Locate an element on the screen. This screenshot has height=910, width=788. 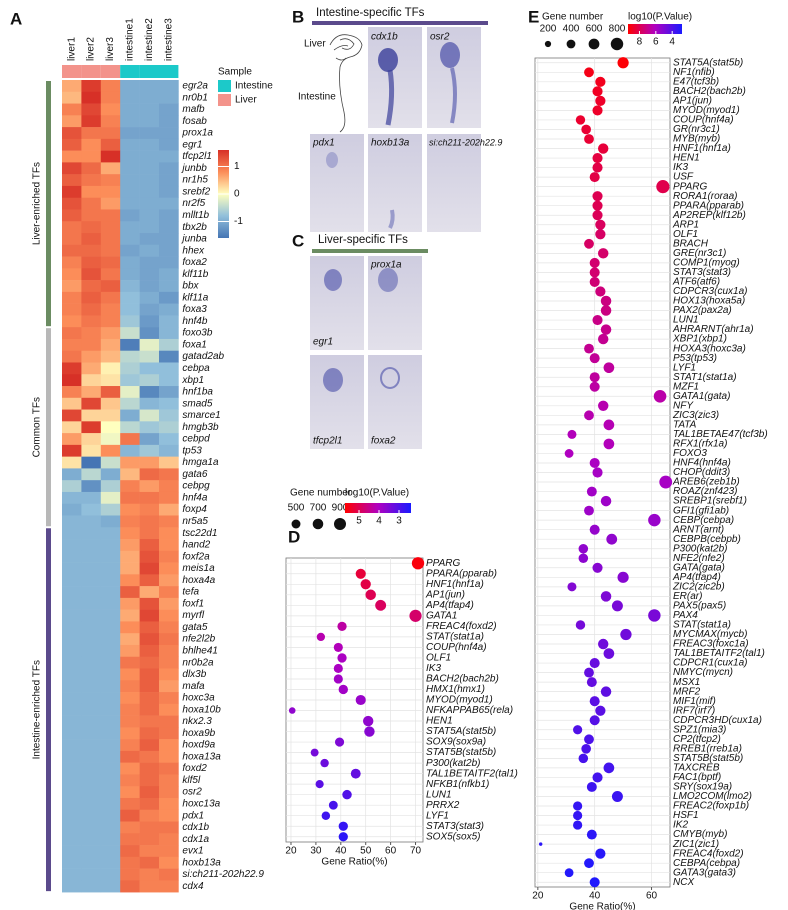
colorbar-tick-label: 4 is located at coordinates (672, 42).